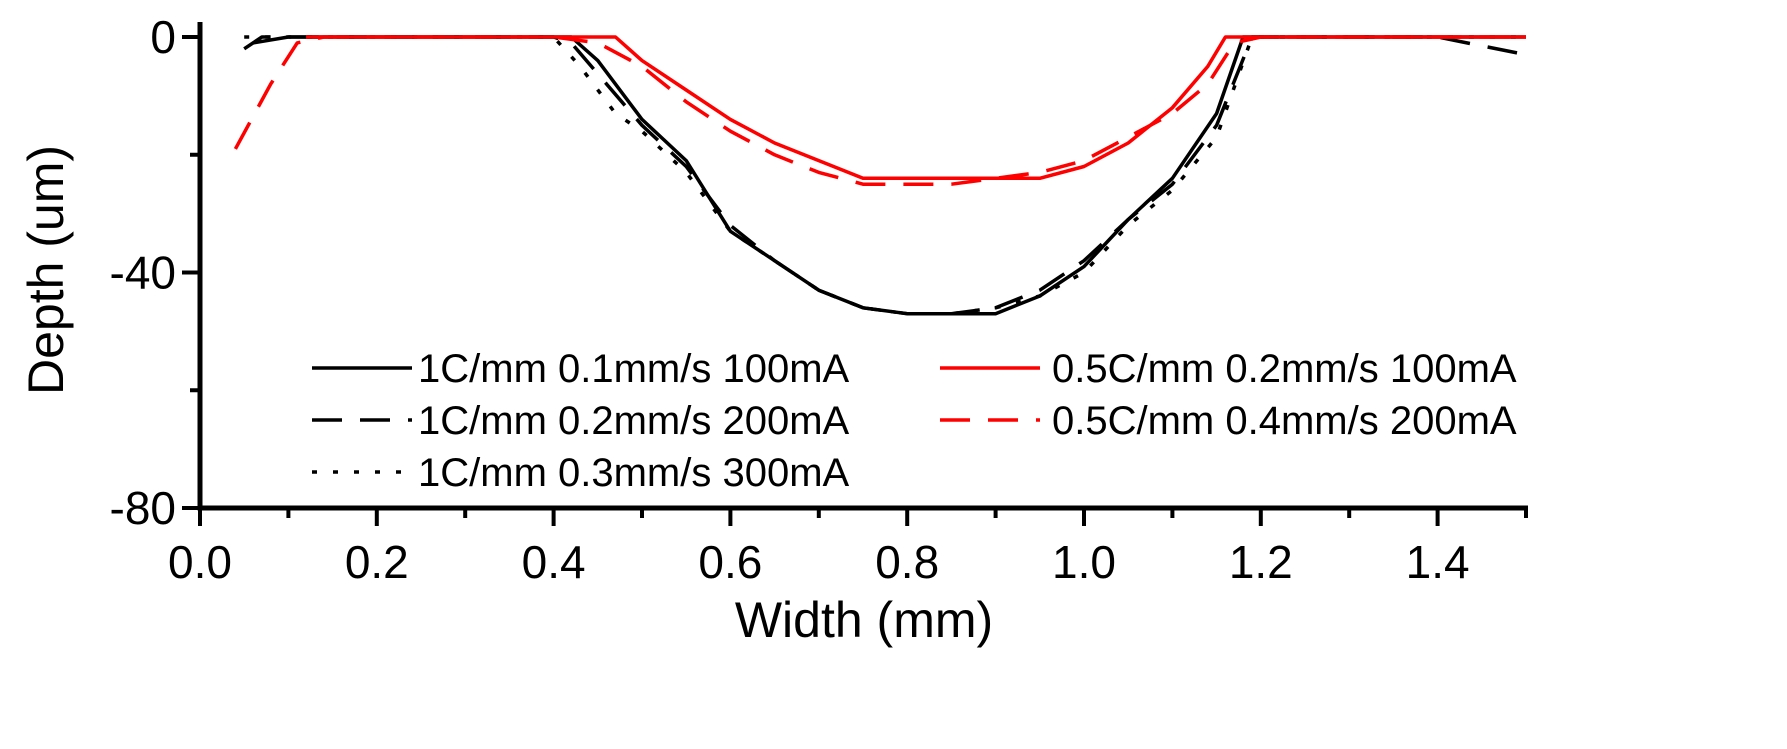  I want to click on y-axis-title: Depth (um), so click(46, 270).